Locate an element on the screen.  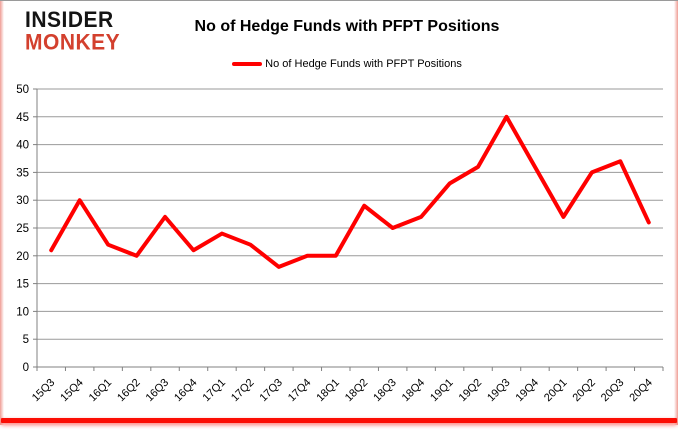
legend-label: No of Hedge Funds with PFPT Positions is located at coordinates (363, 64).